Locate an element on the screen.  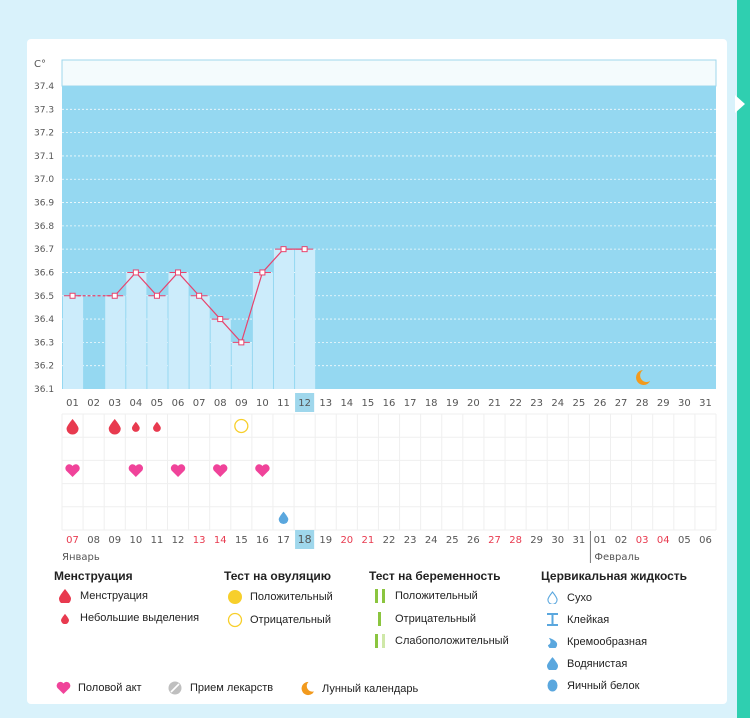
current-day-highlight is located at coordinates (305, 402).